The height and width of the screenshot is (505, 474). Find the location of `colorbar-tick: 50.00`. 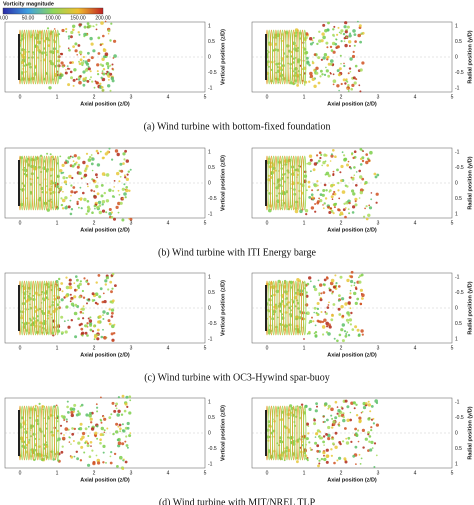

colorbar-tick: 50.00 is located at coordinates (28, 18).